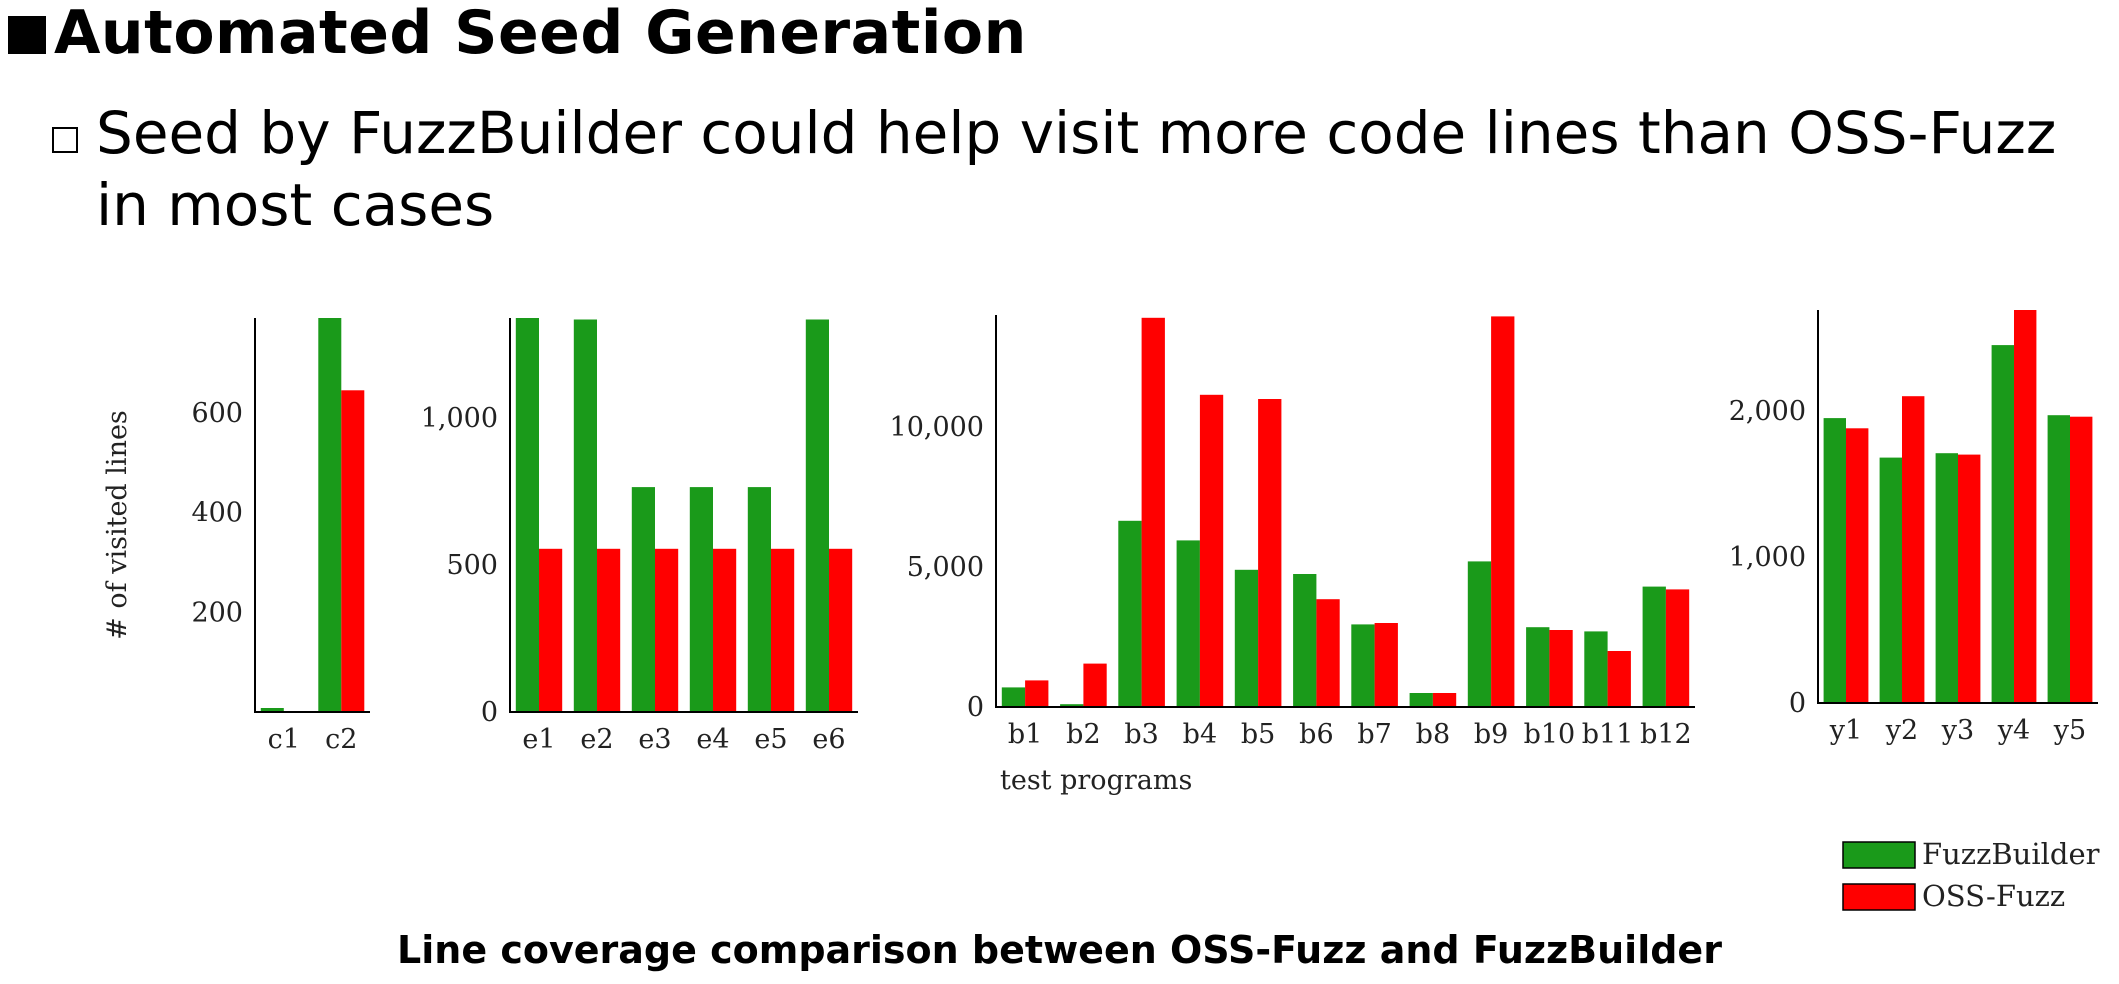 Image resolution: width=2119 pixels, height=984 pixels. I want to click on x-tick-label-y2: y2, so click(1901, 730).